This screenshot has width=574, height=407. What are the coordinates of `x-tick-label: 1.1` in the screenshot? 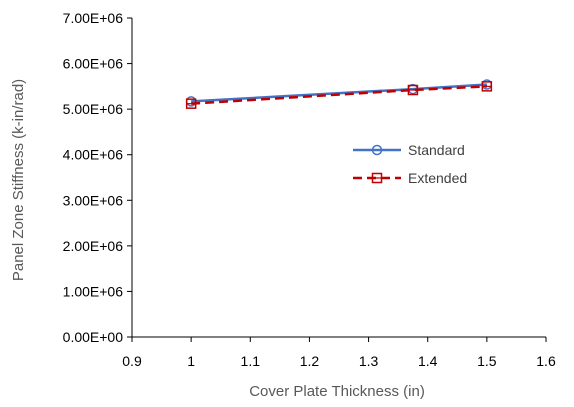 It's located at (251, 361).